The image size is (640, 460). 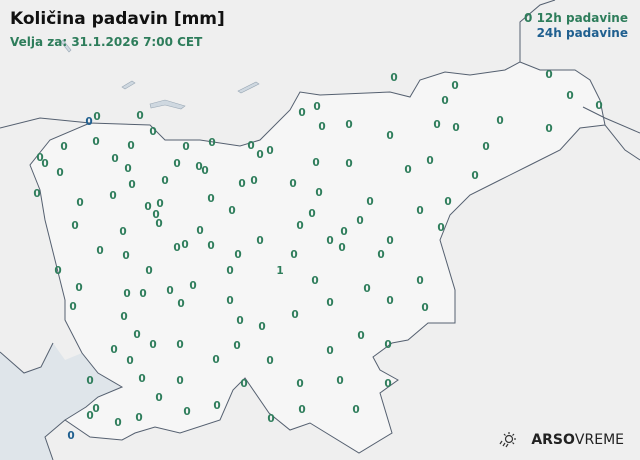 What do you see at coordinates (508, 440) in the screenshot?
I see `sun-rain-icon` at bounding box center [508, 440].